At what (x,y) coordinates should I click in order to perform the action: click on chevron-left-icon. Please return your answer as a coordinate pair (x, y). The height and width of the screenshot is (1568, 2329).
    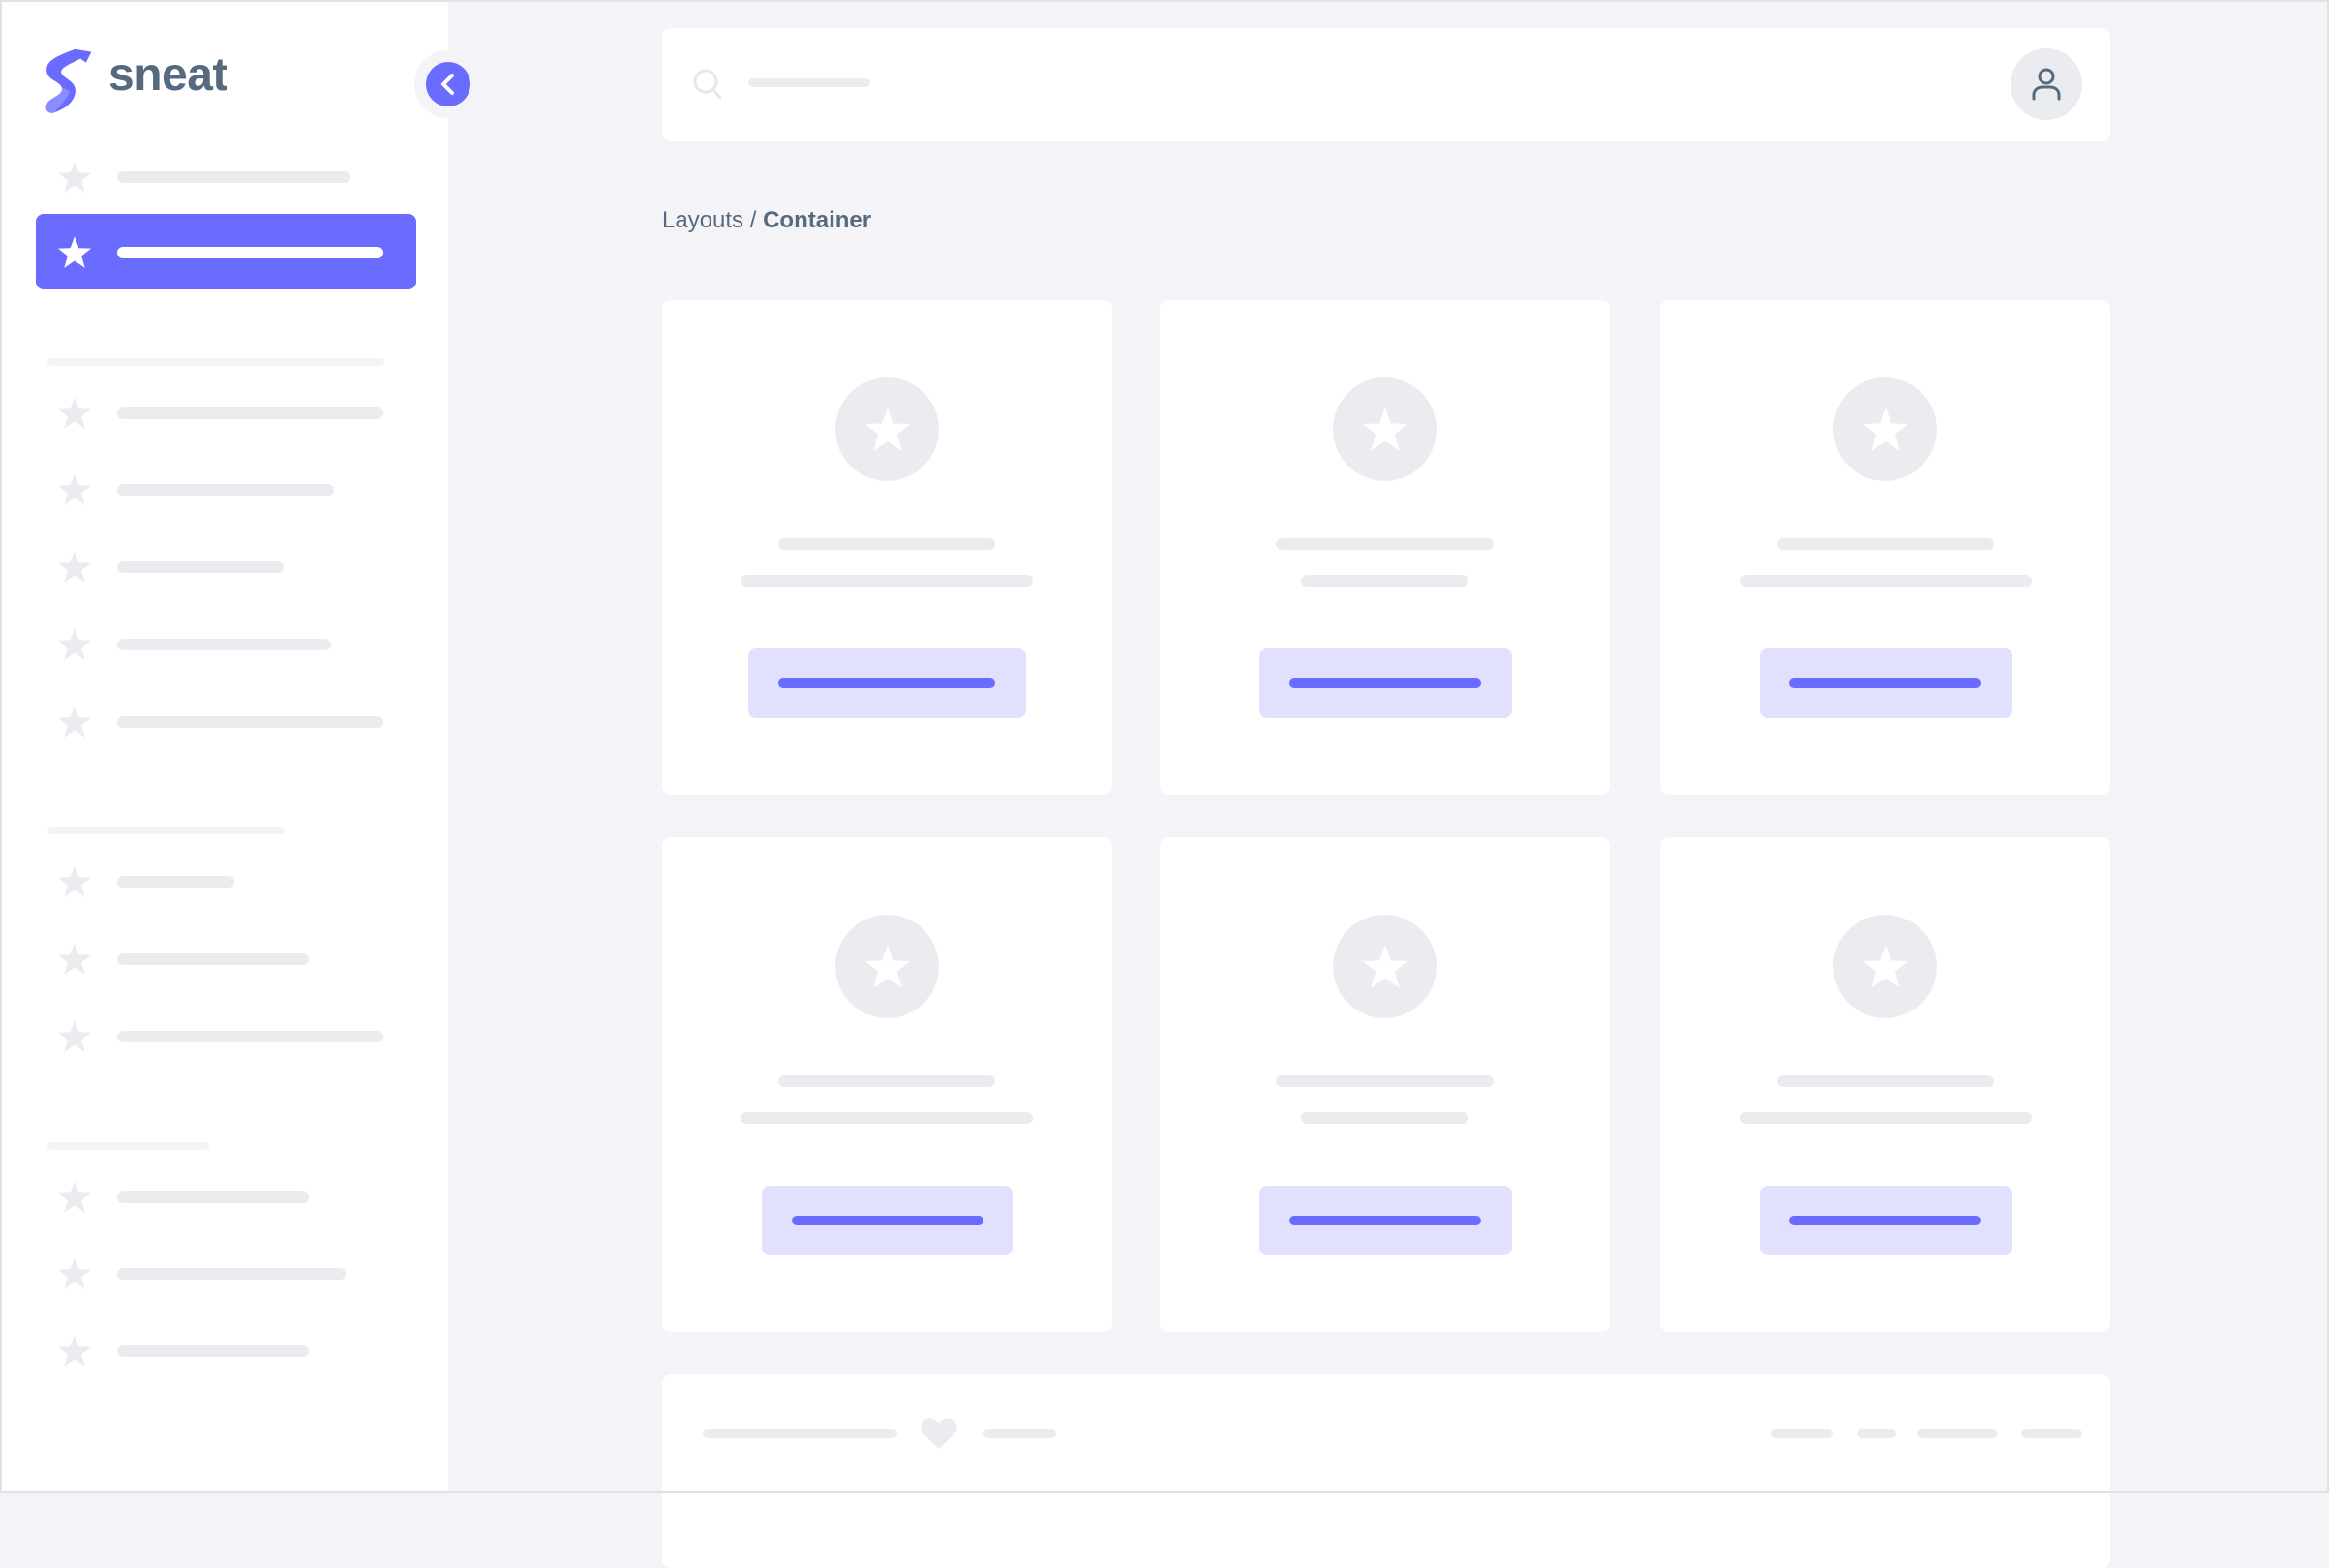
    Looking at the image, I should click on (448, 84).